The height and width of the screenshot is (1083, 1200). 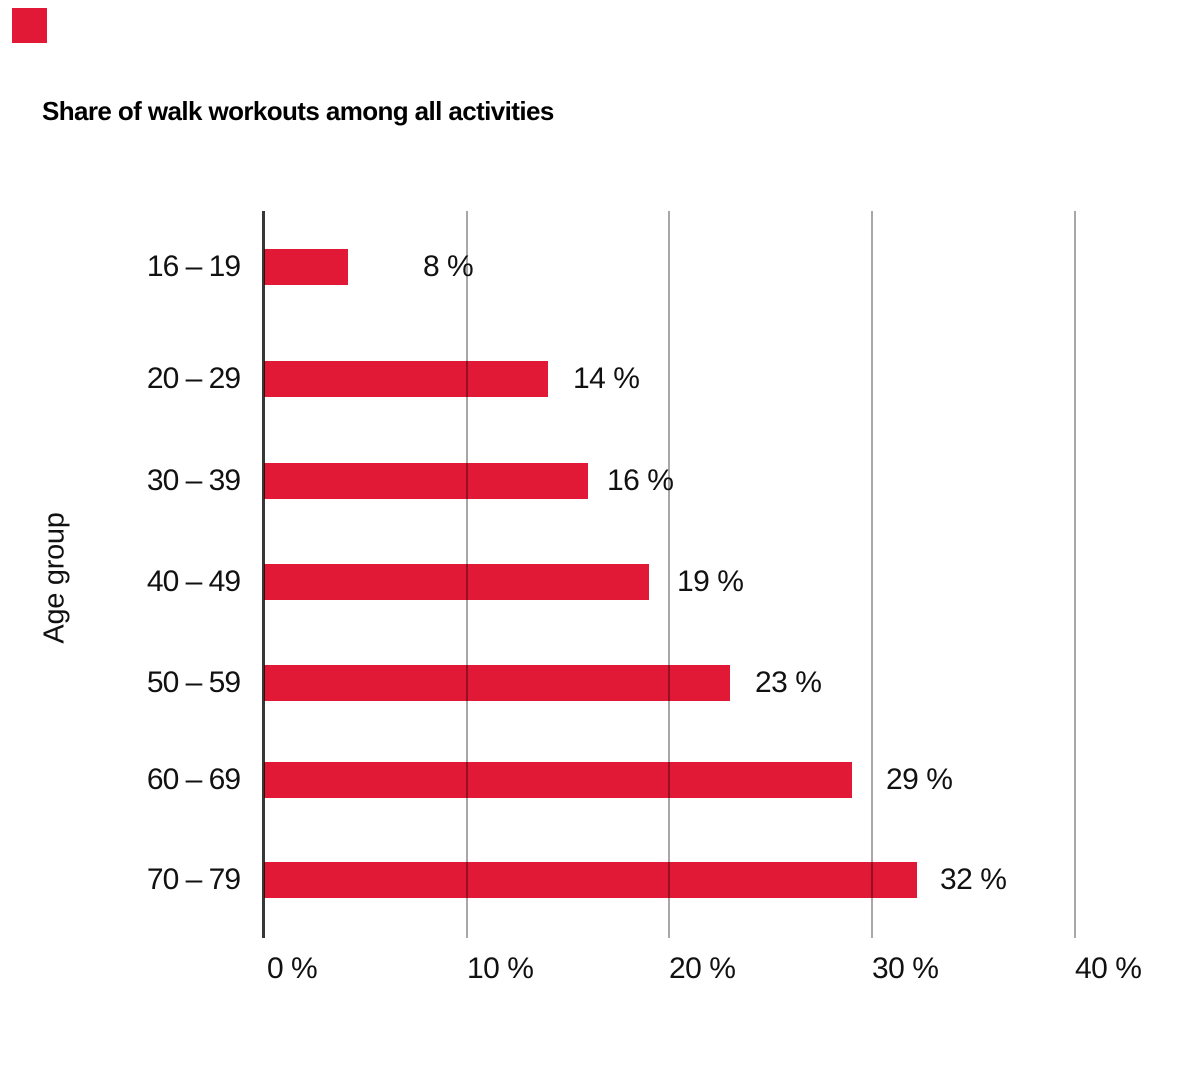 What do you see at coordinates (669, 574) in the screenshot?
I see `gridline-20pct` at bounding box center [669, 574].